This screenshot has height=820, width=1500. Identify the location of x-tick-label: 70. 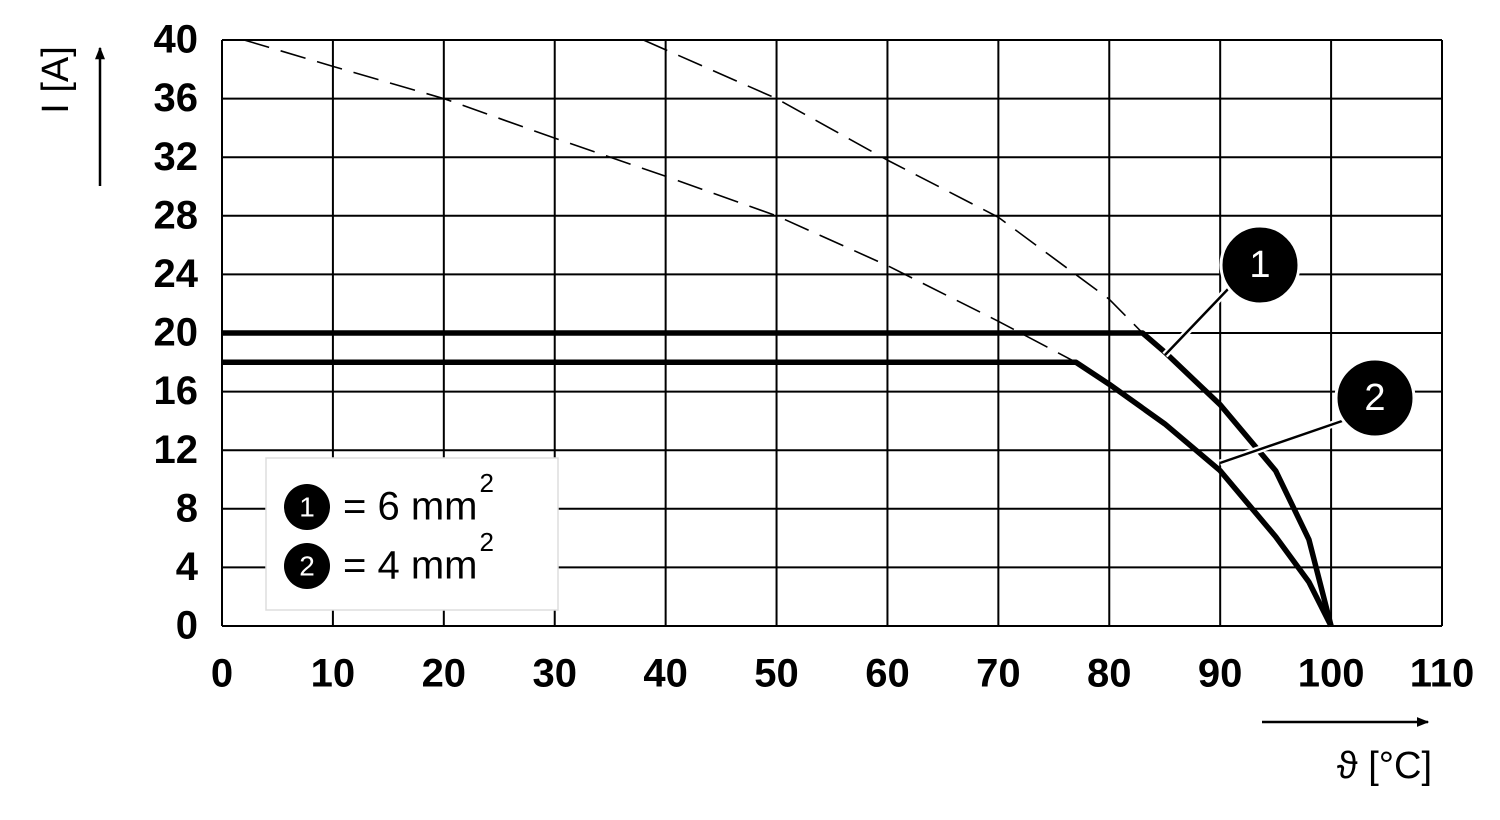
(998, 674).